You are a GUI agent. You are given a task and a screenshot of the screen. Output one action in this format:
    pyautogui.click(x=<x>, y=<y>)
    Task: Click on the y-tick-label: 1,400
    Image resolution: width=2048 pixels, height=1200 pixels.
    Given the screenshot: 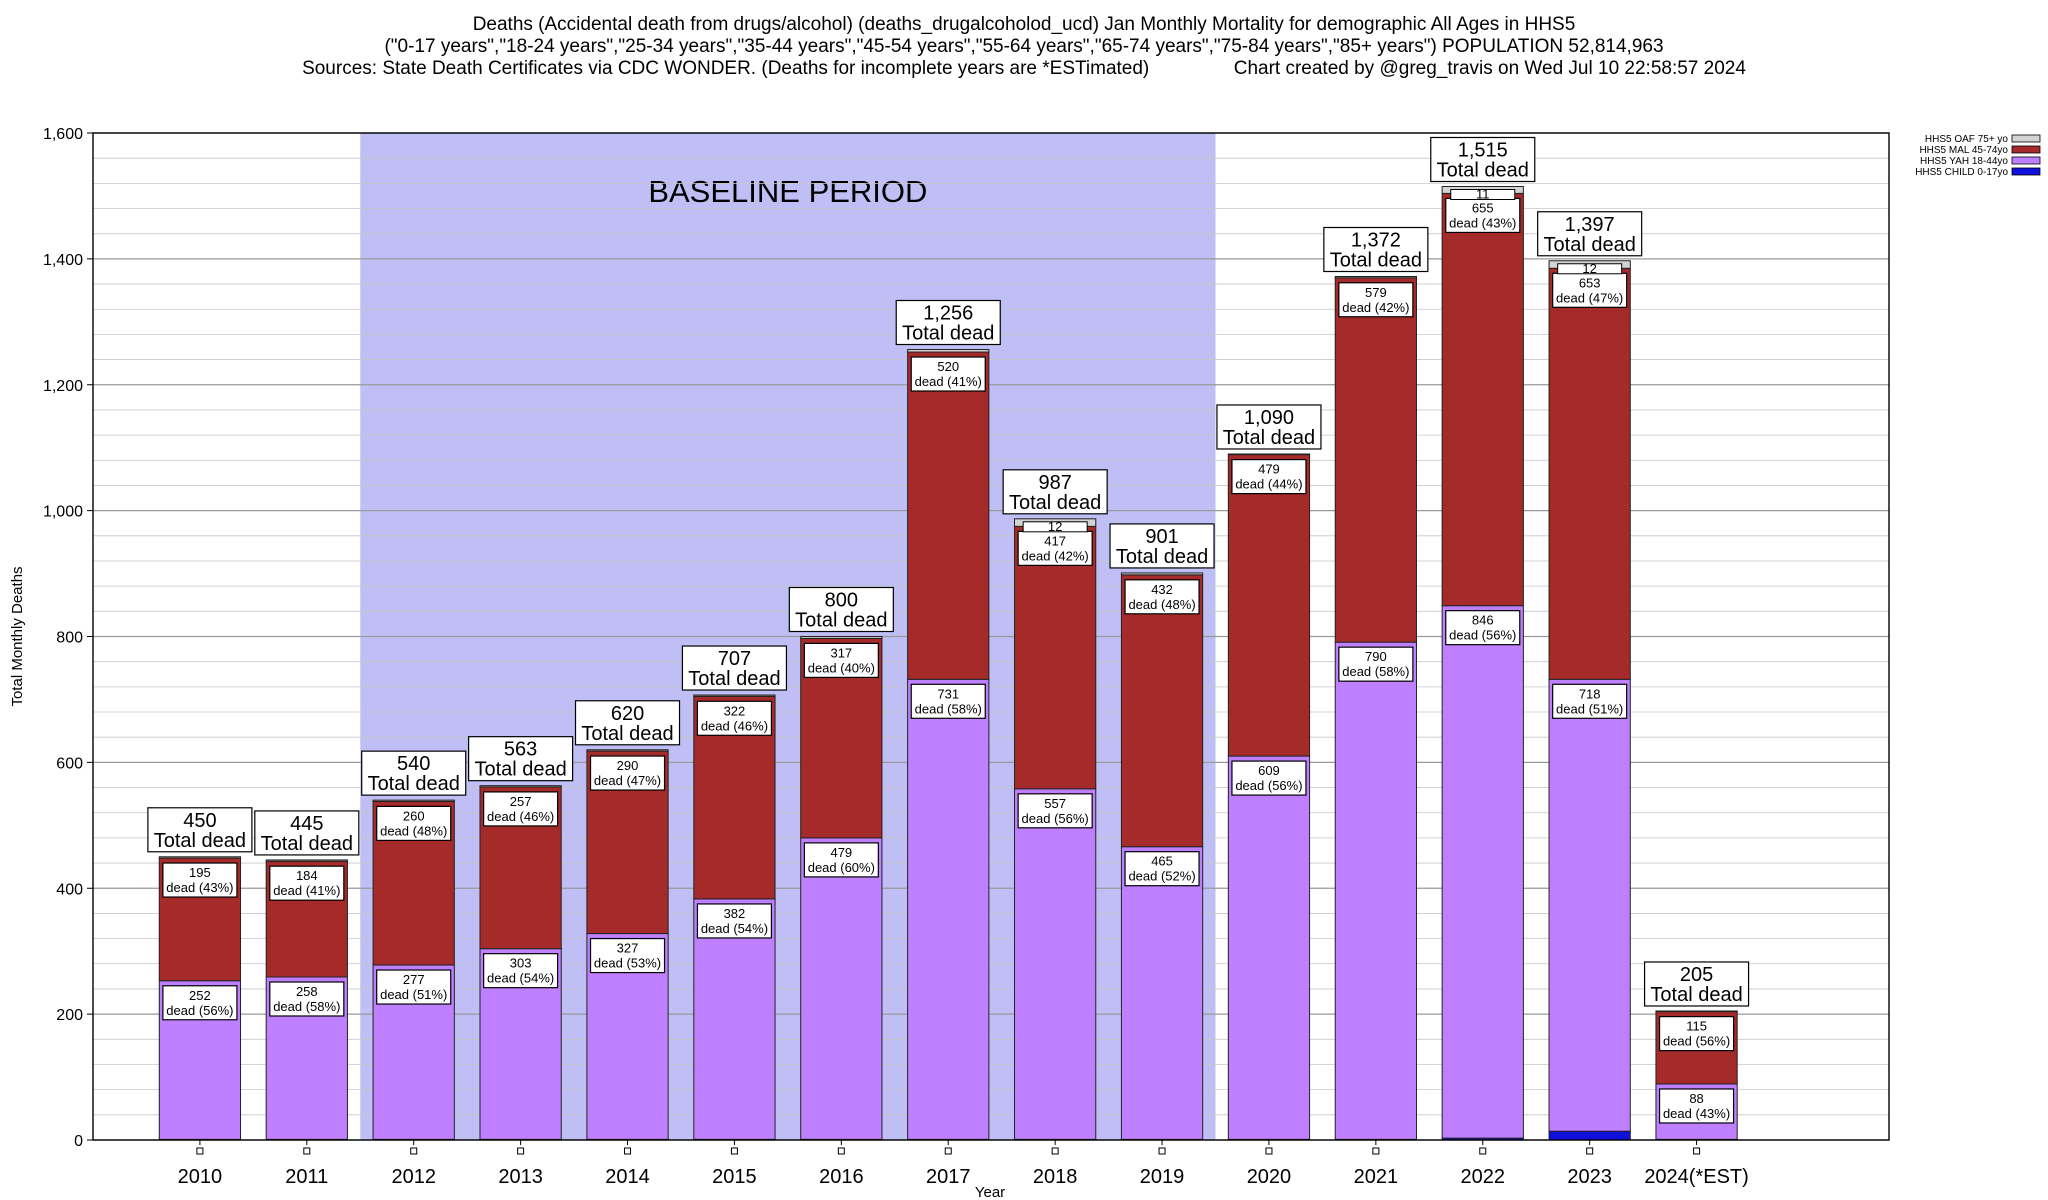 What is the action you would take?
    pyautogui.click(x=63, y=260)
    